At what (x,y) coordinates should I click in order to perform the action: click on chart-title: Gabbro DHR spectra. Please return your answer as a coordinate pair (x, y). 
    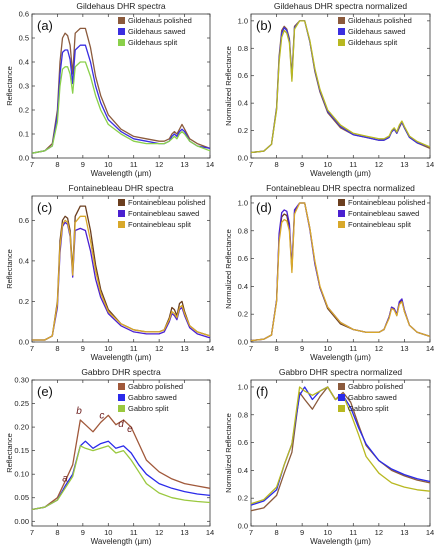
    Looking at the image, I should click on (121, 372).